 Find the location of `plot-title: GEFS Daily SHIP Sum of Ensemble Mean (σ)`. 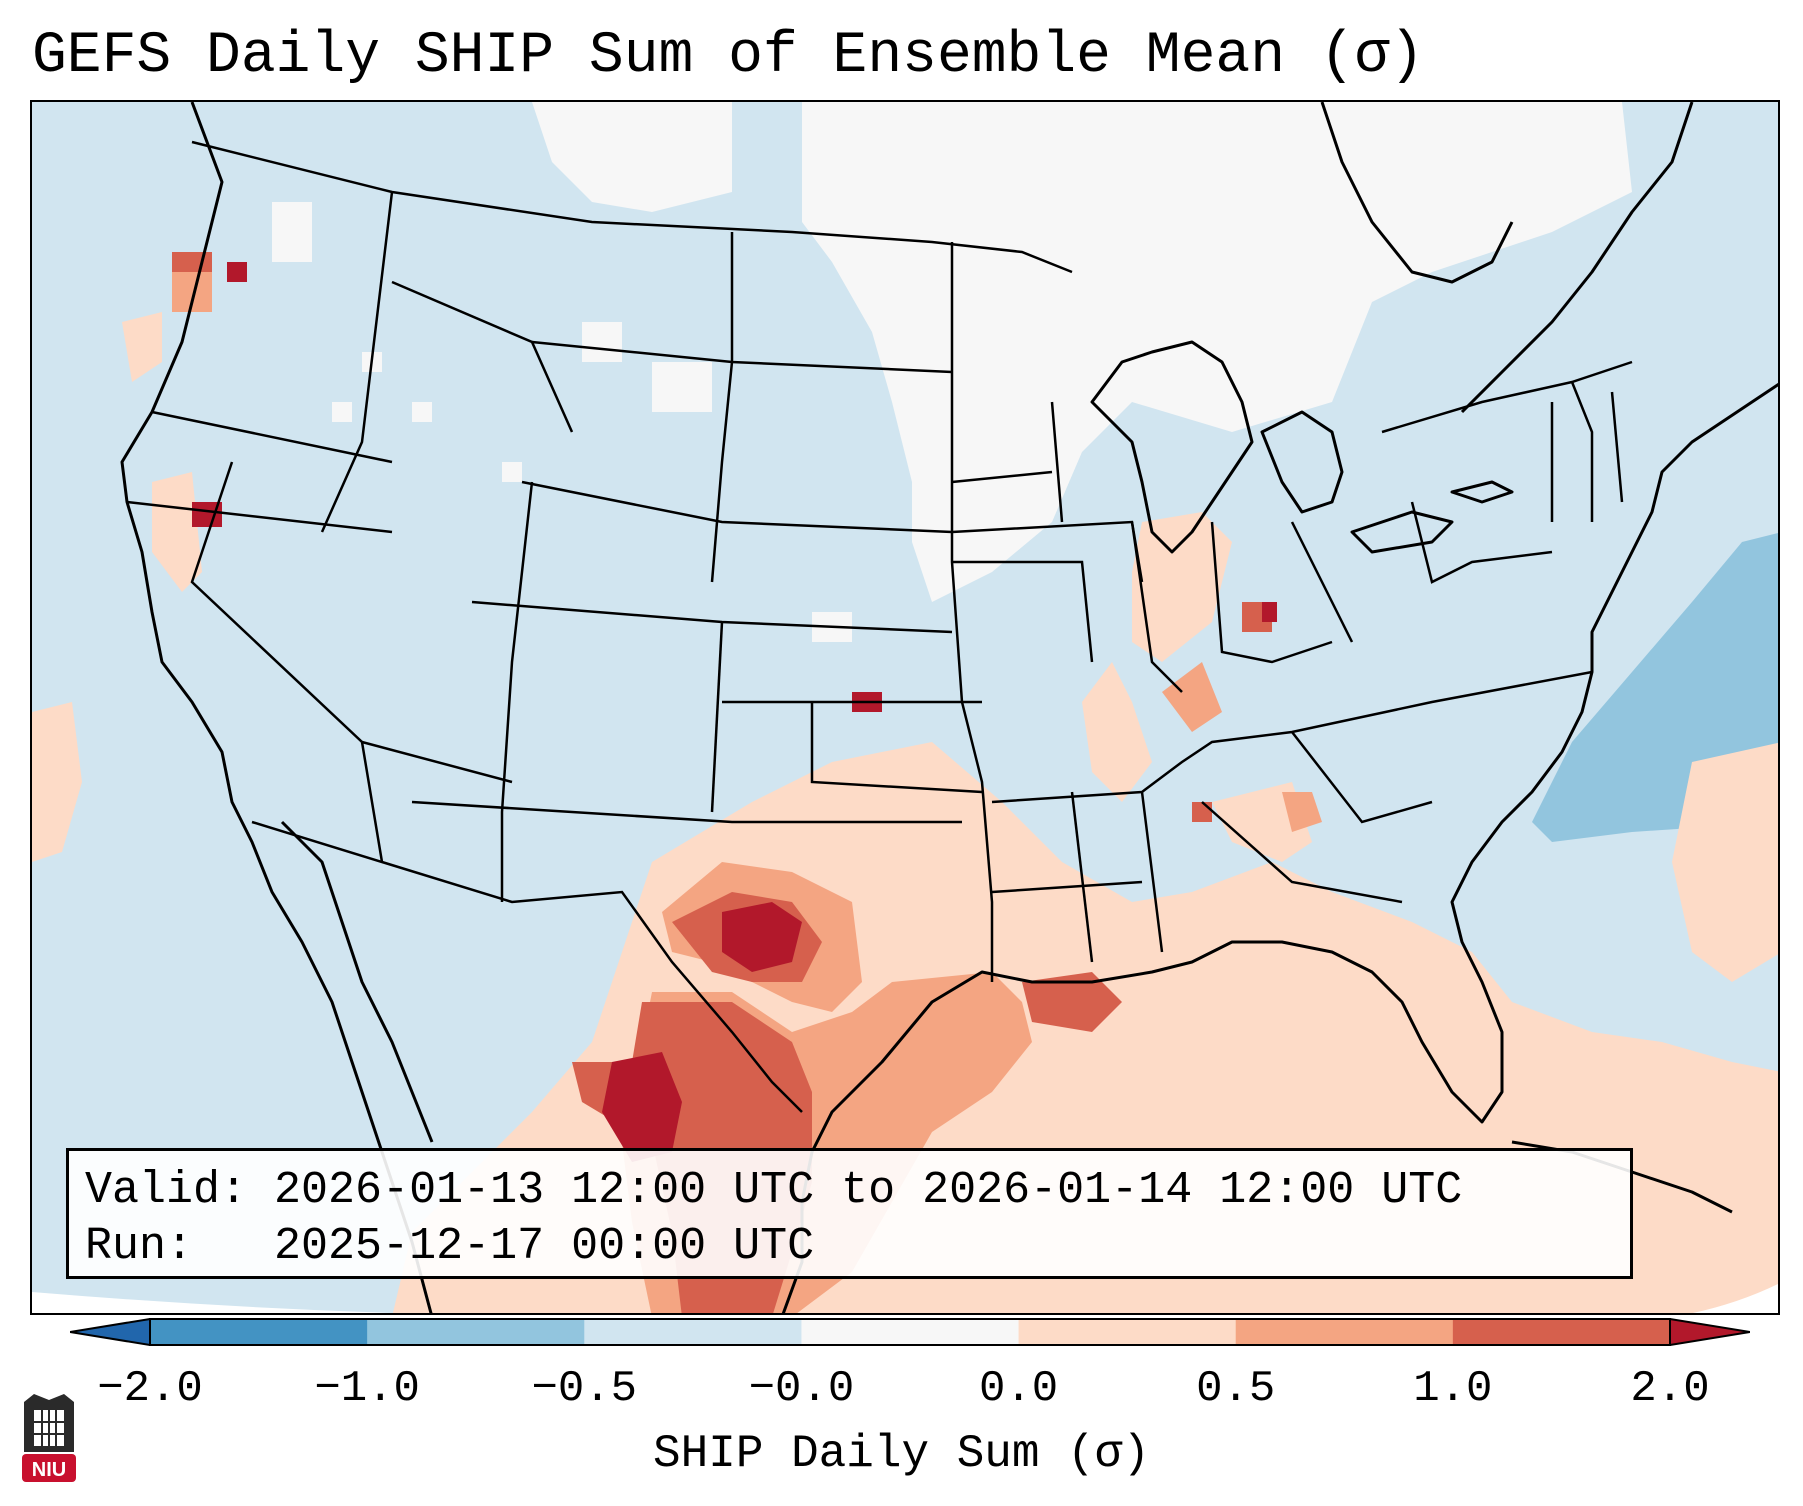

plot-title: GEFS Daily SHIP Sum of Ensemble Mean (σ) is located at coordinates (728, 56).